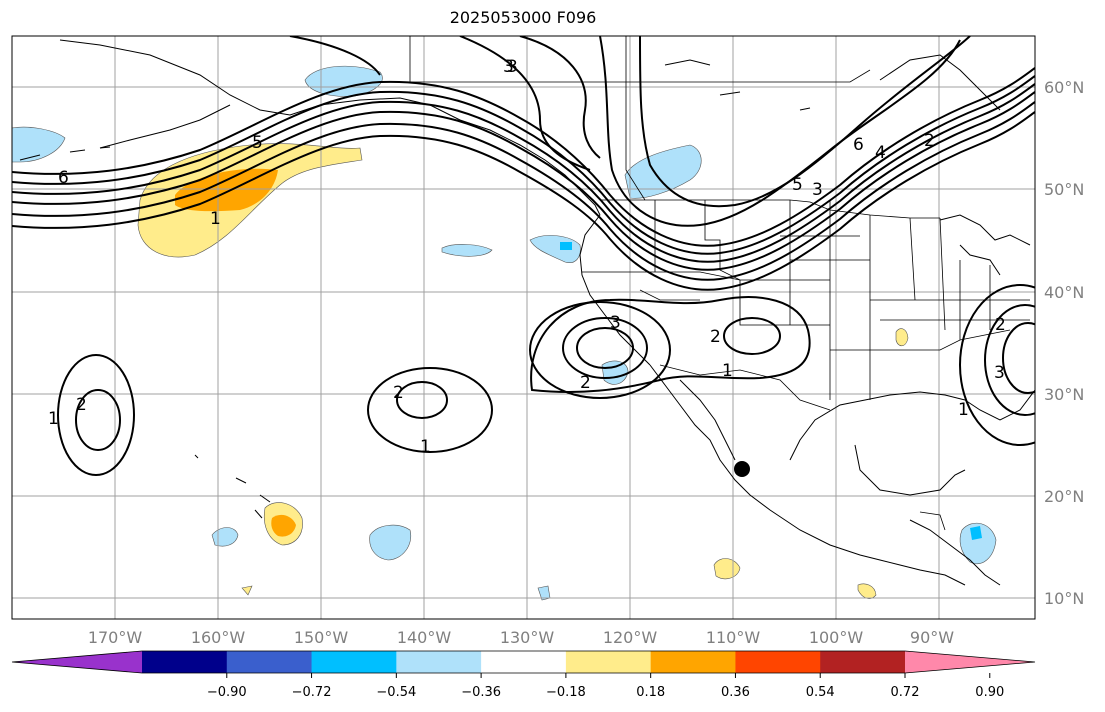 This screenshot has height=712, width=1105. Describe the element at coordinates (820, 692) in the screenshot. I see `colorbar-tick-label: 0.54` at that location.